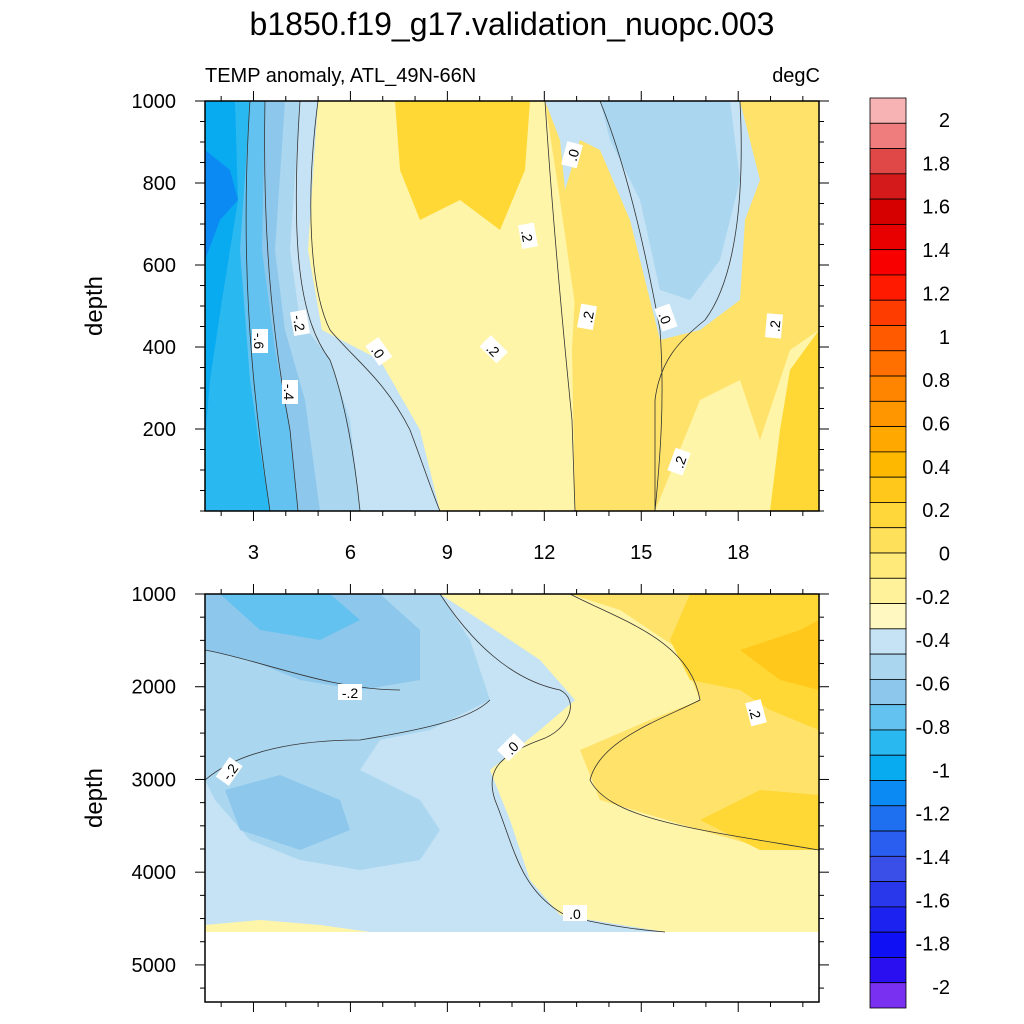  What do you see at coordinates (738, 553) in the screenshot?
I see `x-tick-label: 18` at bounding box center [738, 553].